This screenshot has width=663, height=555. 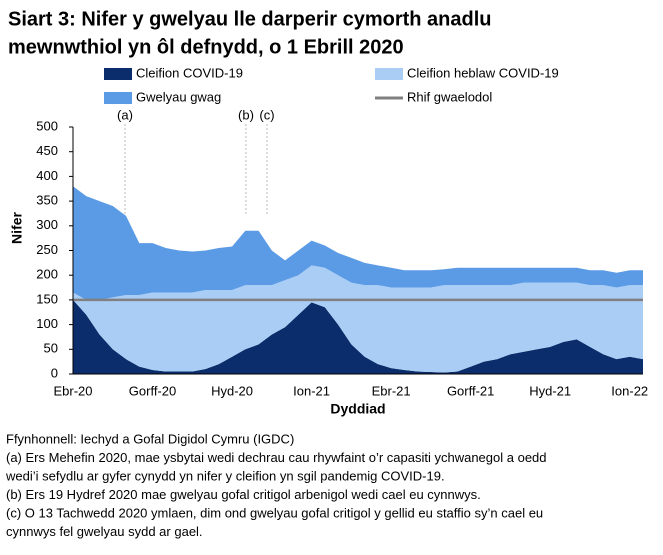 I want to click on y-tick-label: 250, so click(x=47, y=249).